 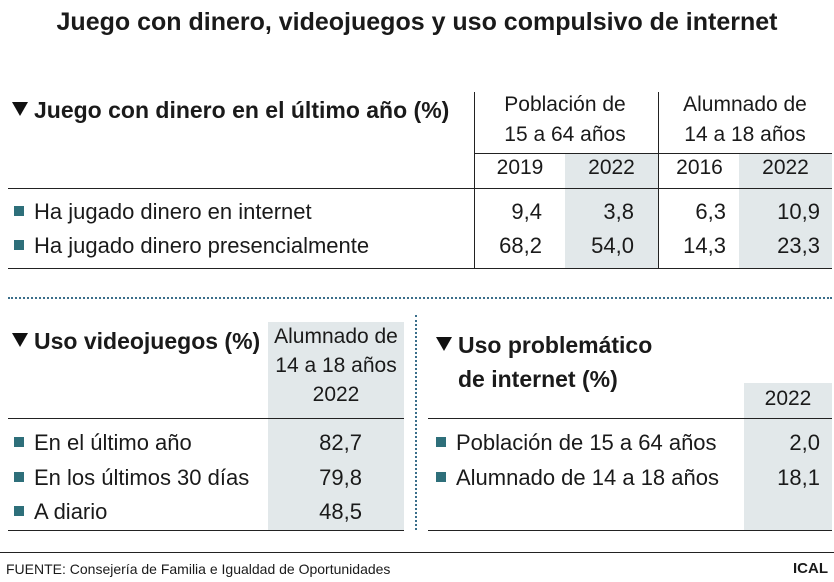 I want to click on shade-videogames, so click(x=336, y=426).